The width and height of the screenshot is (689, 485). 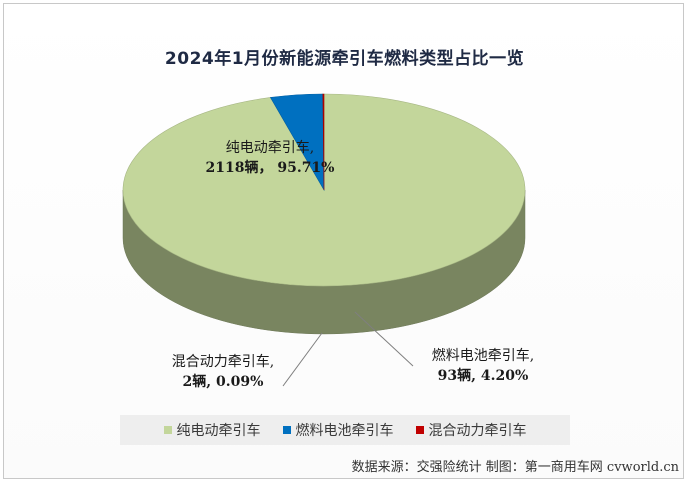 What do you see at coordinates (384, 339) in the screenshot?
I see `leader-line-fcev` at bounding box center [384, 339].